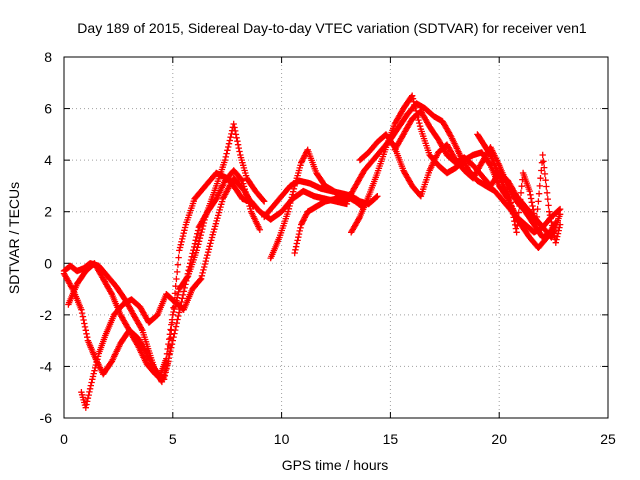 The image size is (640, 480). What do you see at coordinates (338, 439) in the screenshot?
I see `x-tick-labels: 0 5 10 15 20 25` at bounding box center [338, 439].